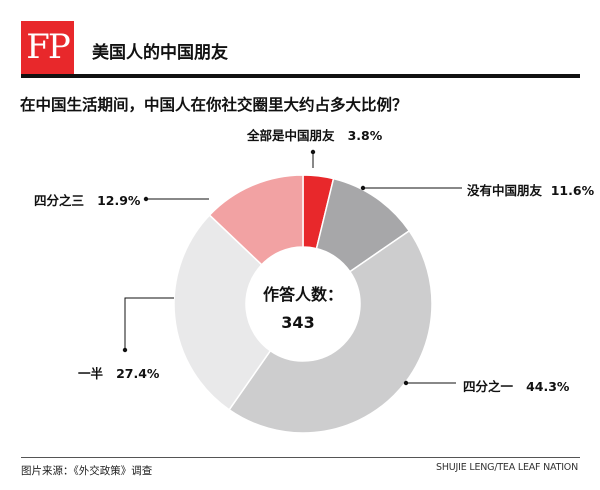 This screenshot has width=600, height=490. Describe the element at coordinates (300, 76) in the screenshot. I see `header-rule` at that location.